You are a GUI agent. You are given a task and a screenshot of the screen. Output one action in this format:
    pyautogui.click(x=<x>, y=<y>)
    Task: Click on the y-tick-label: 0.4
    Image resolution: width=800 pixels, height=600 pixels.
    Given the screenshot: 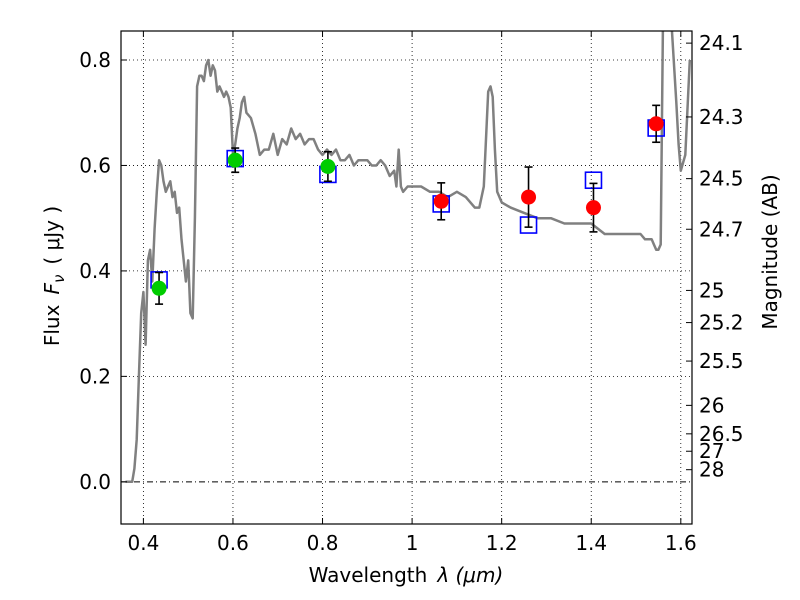 What is the action you would take?
    pyautogui.click(x=95, y=271)
    